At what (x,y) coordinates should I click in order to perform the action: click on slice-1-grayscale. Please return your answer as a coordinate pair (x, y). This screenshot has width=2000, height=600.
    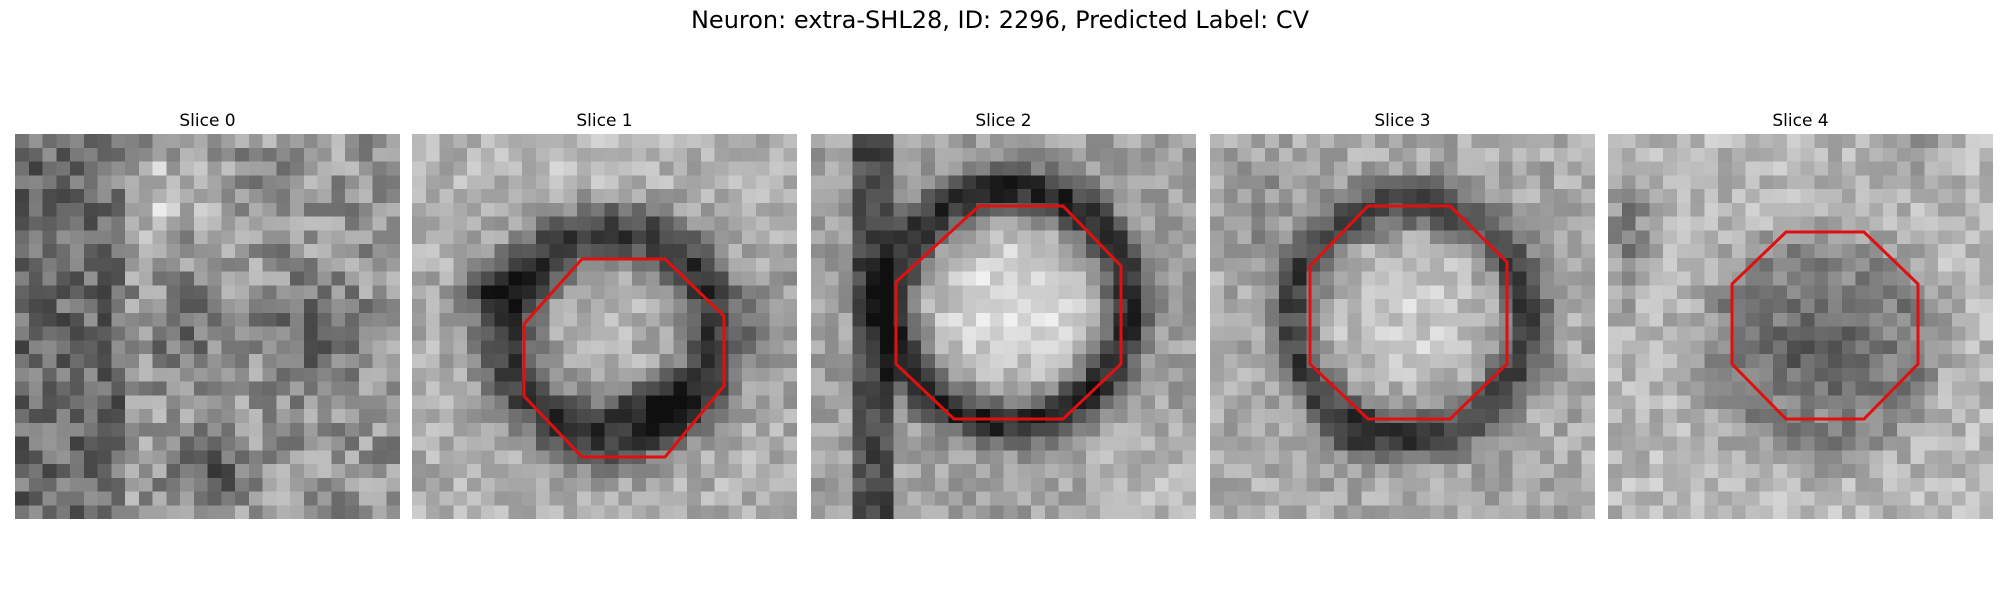
    Looking at the image, I should click on (604, 326).